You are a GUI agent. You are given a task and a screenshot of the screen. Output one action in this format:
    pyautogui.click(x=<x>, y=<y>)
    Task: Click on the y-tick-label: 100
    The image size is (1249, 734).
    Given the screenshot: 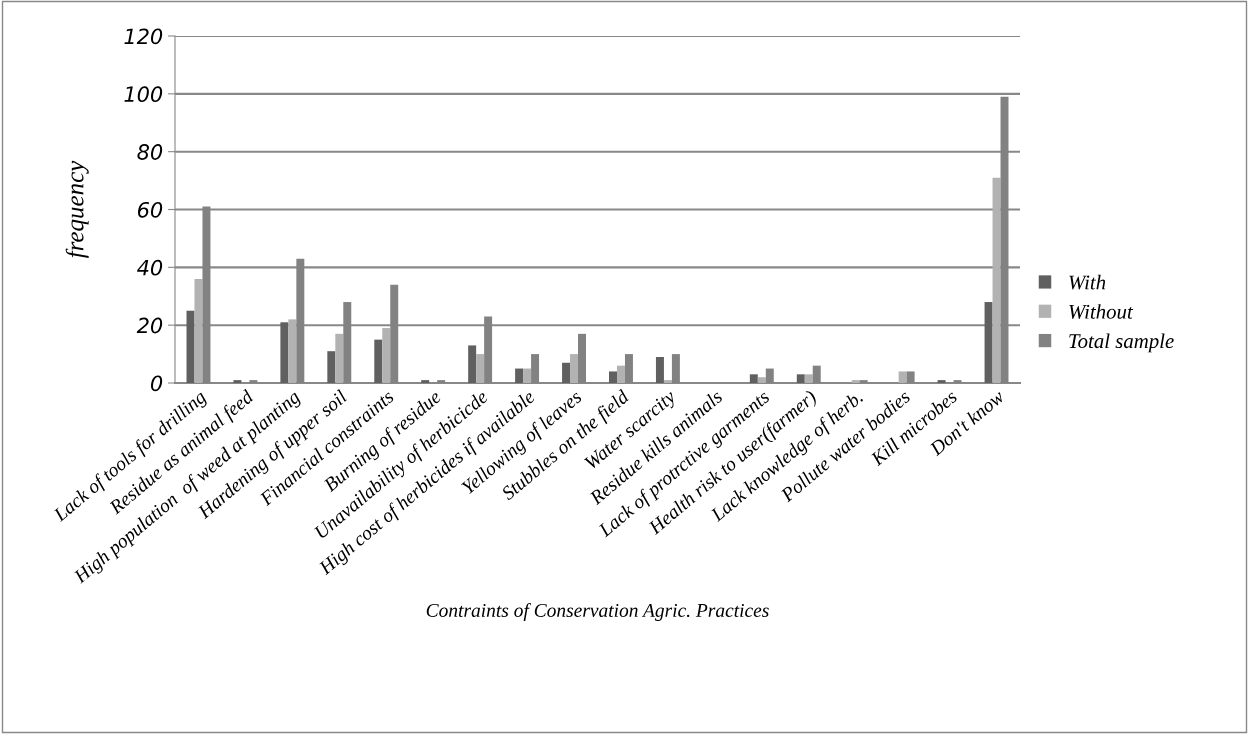 What is the action you would take?
    pyautogui.click(x=143, y=94)
    